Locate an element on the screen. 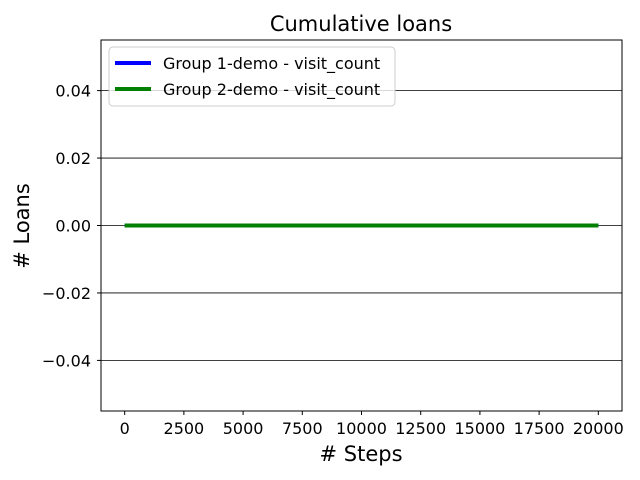 The width and height of the screenshot is (640, 480). x-tick-label: 0 is located at coordinates (125, 428).